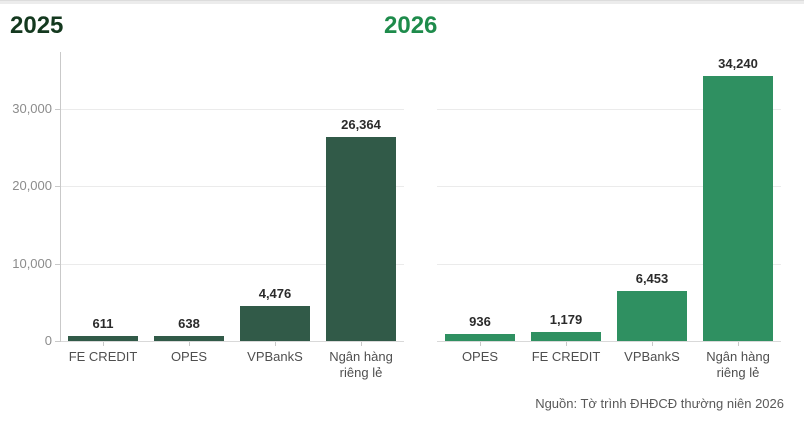  What do you see at coordinates (275, 294) in the screenshot?
I see `bar-value-label: 4,476` at bounding box center [275, 294].